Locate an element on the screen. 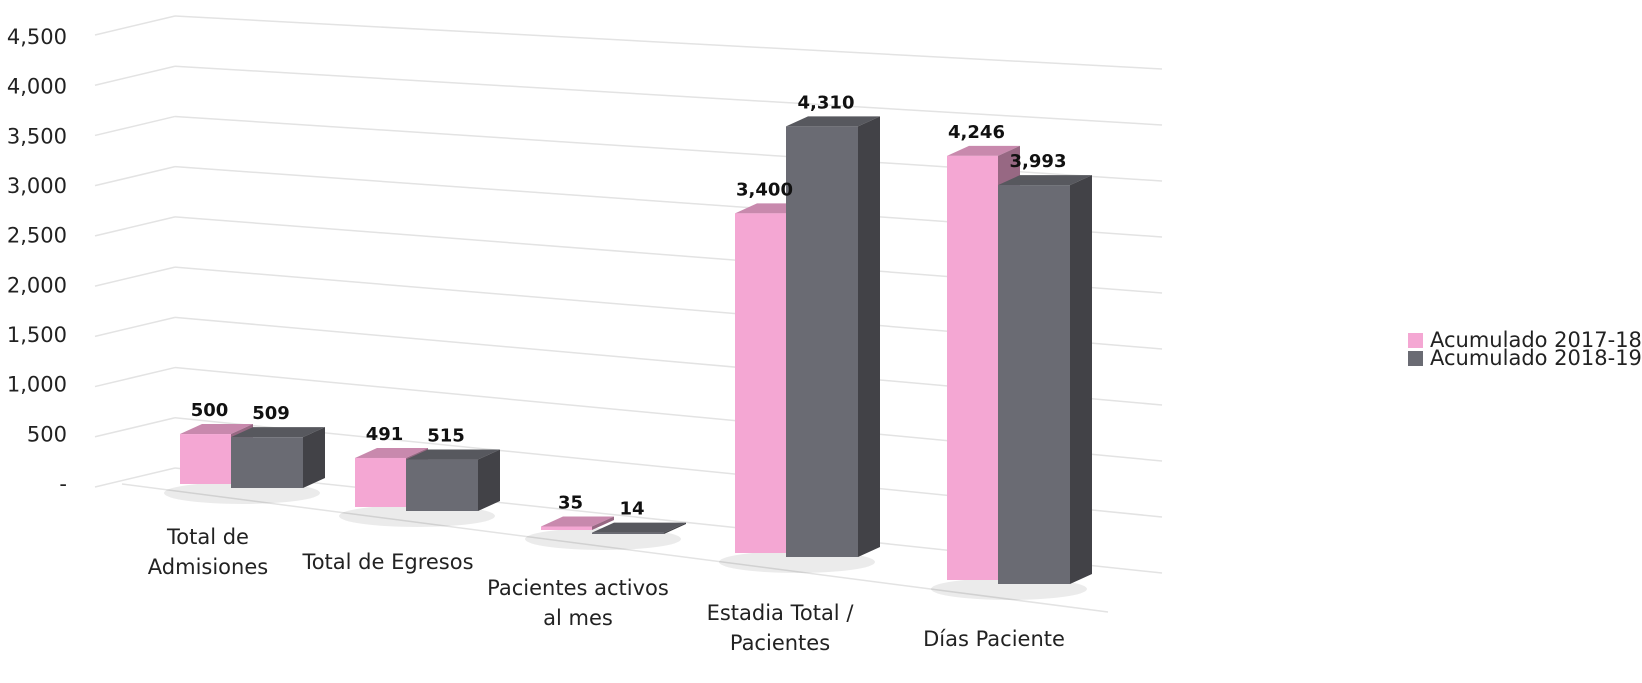  y-tick-label: 1,000 is located at coordinates (37, 385).